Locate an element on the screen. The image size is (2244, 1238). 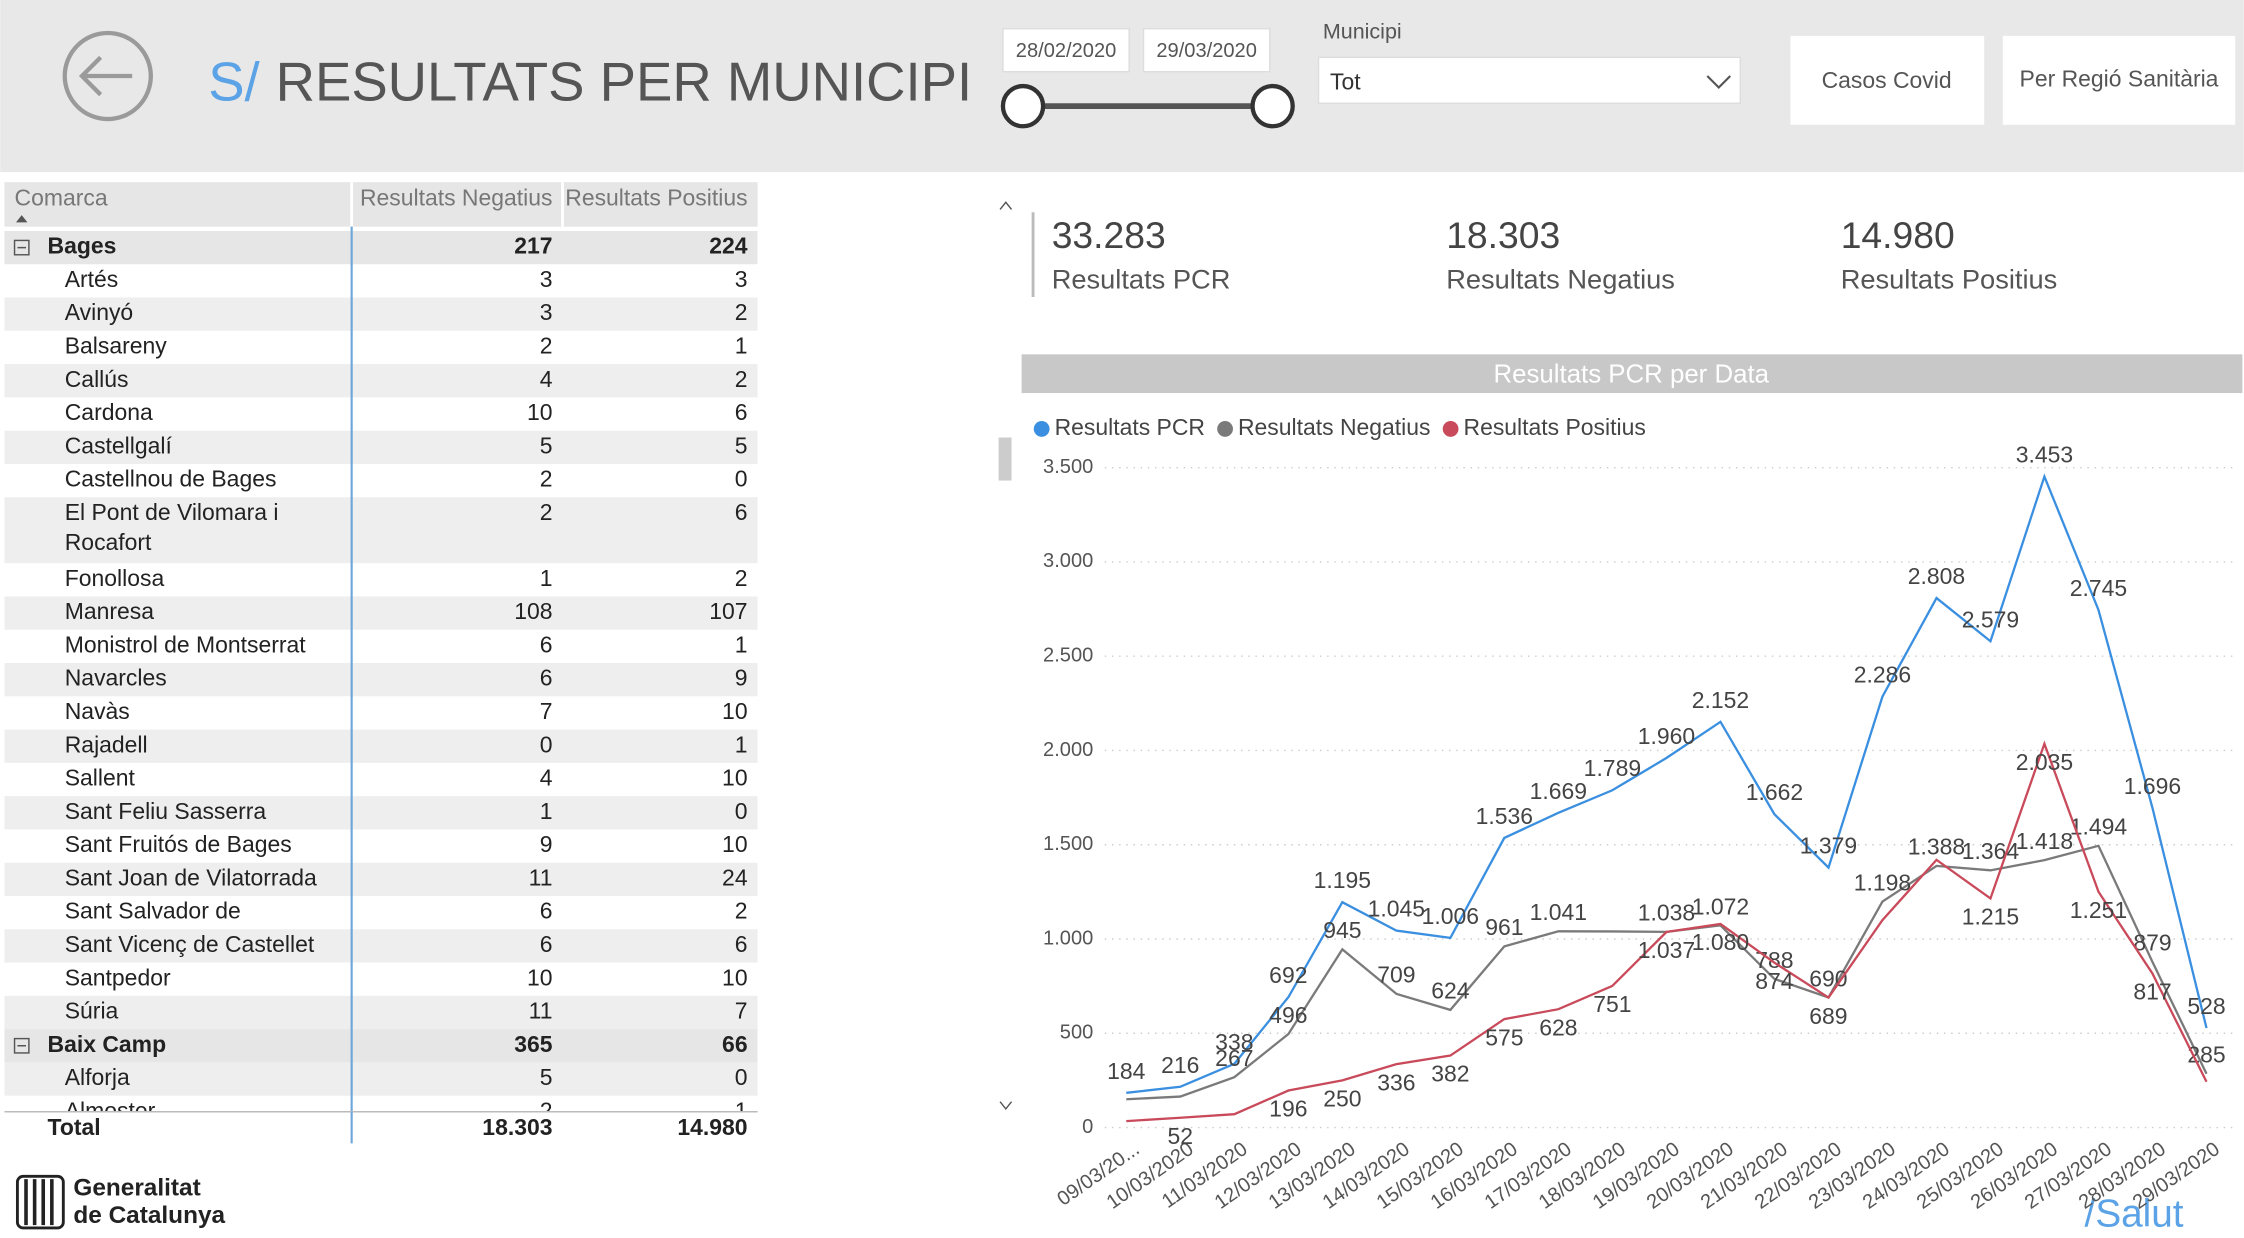
row-name: Bages is located at coordinates (82, 246).